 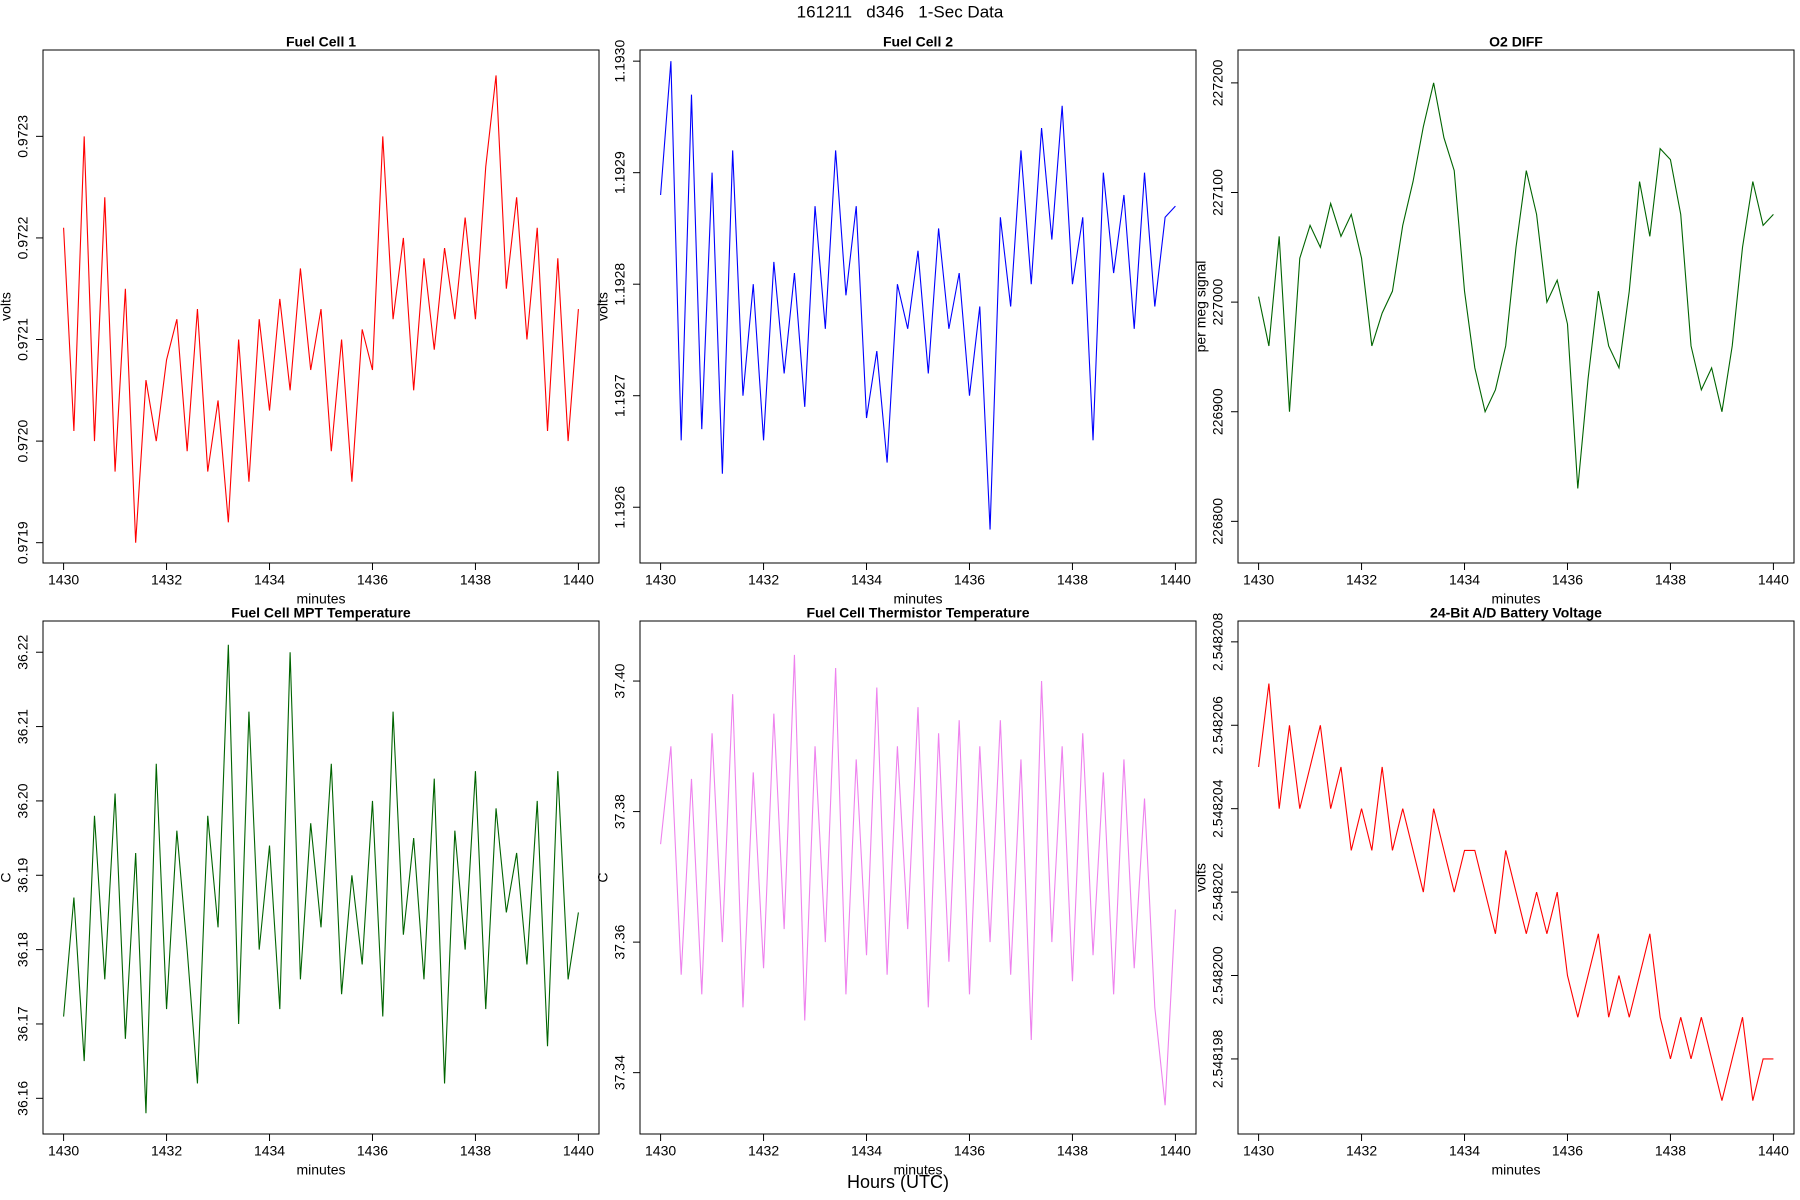 What do you see at coordinates (918, 42) in the screenshot?
I see `panel-title: Fuel Cell 2` at bounding box center [918, 42].